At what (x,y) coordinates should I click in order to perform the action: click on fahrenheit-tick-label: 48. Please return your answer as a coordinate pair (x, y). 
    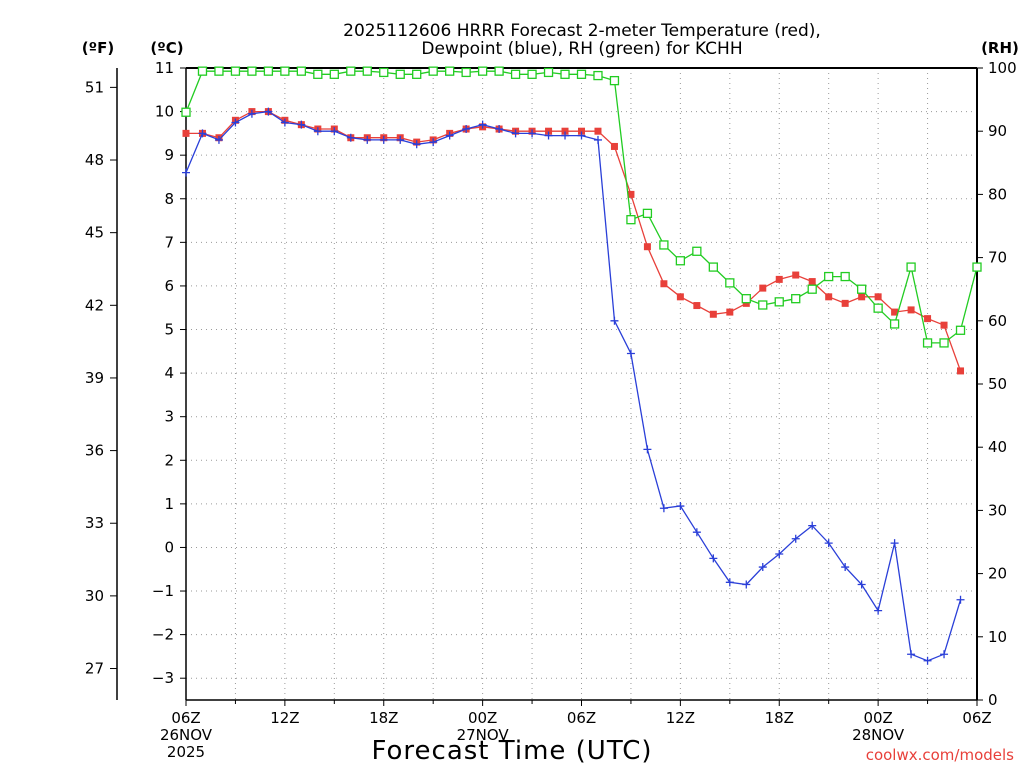
    Looking at the image, I should click on (94, 160).